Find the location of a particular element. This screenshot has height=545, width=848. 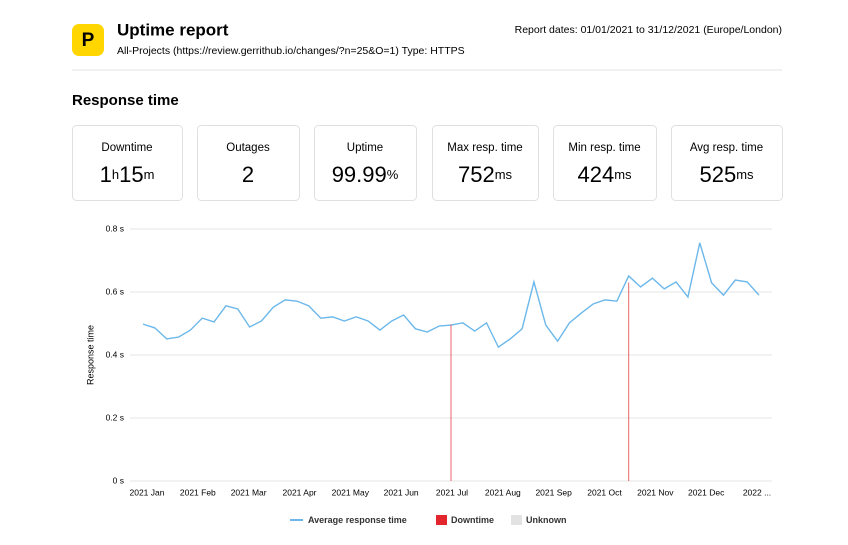

stat-value-part: 99.99 is located at coordinates (359, 174).